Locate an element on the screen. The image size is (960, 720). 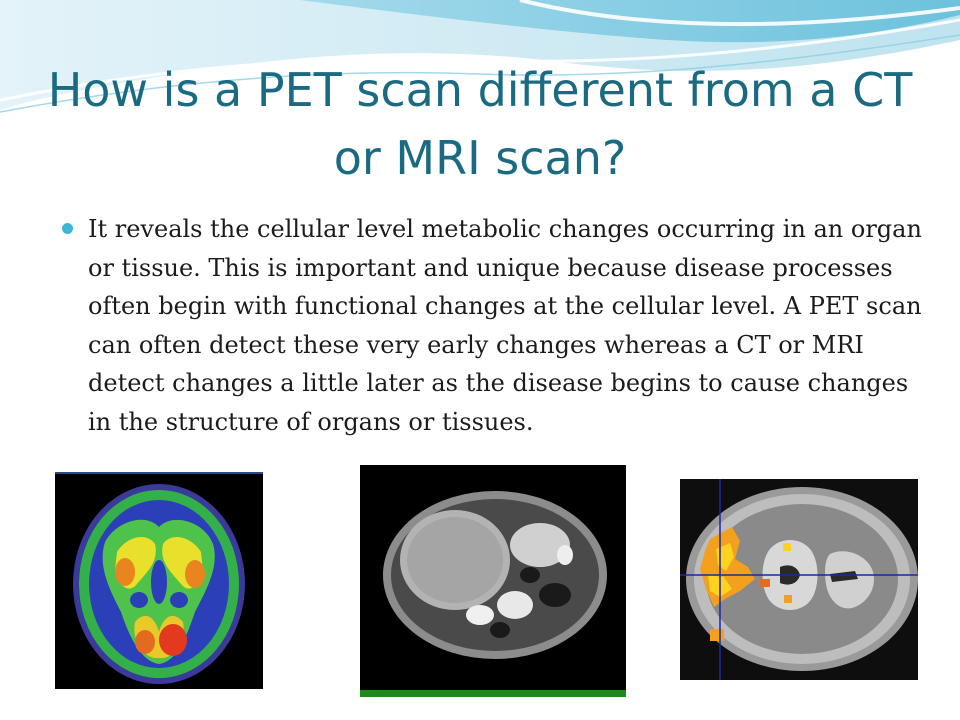
bullet-dot-icon is located at coordinates (67, 228).